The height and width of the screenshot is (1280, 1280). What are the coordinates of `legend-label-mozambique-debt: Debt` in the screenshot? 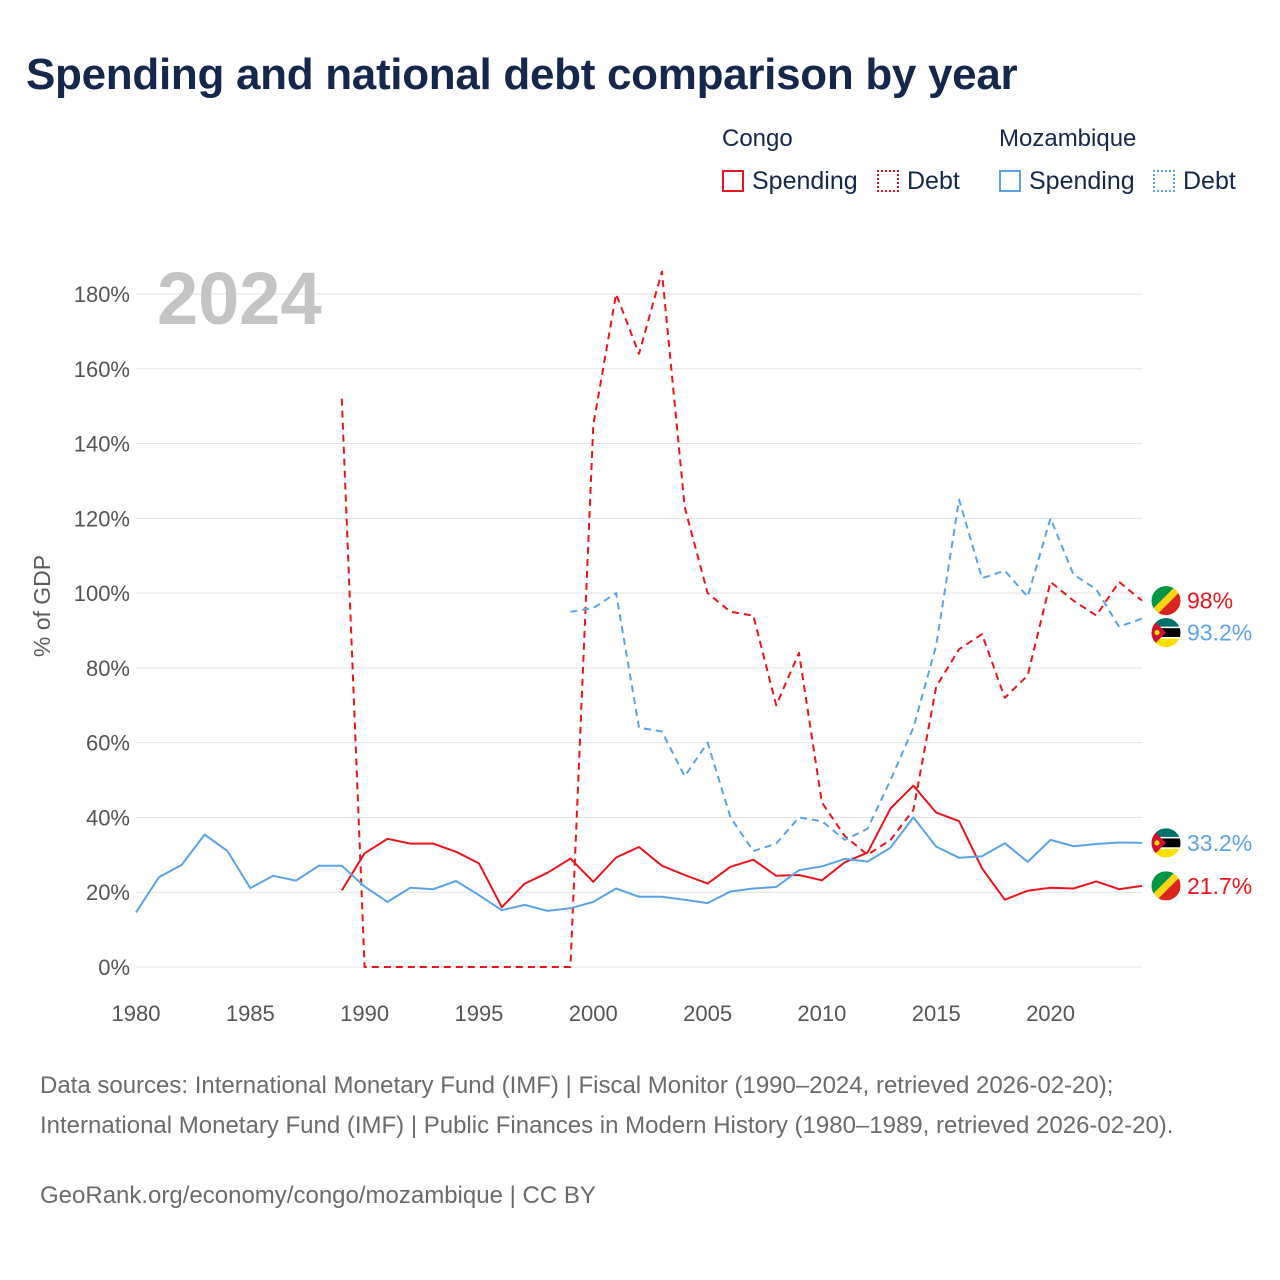 It's located at (1209, 180).